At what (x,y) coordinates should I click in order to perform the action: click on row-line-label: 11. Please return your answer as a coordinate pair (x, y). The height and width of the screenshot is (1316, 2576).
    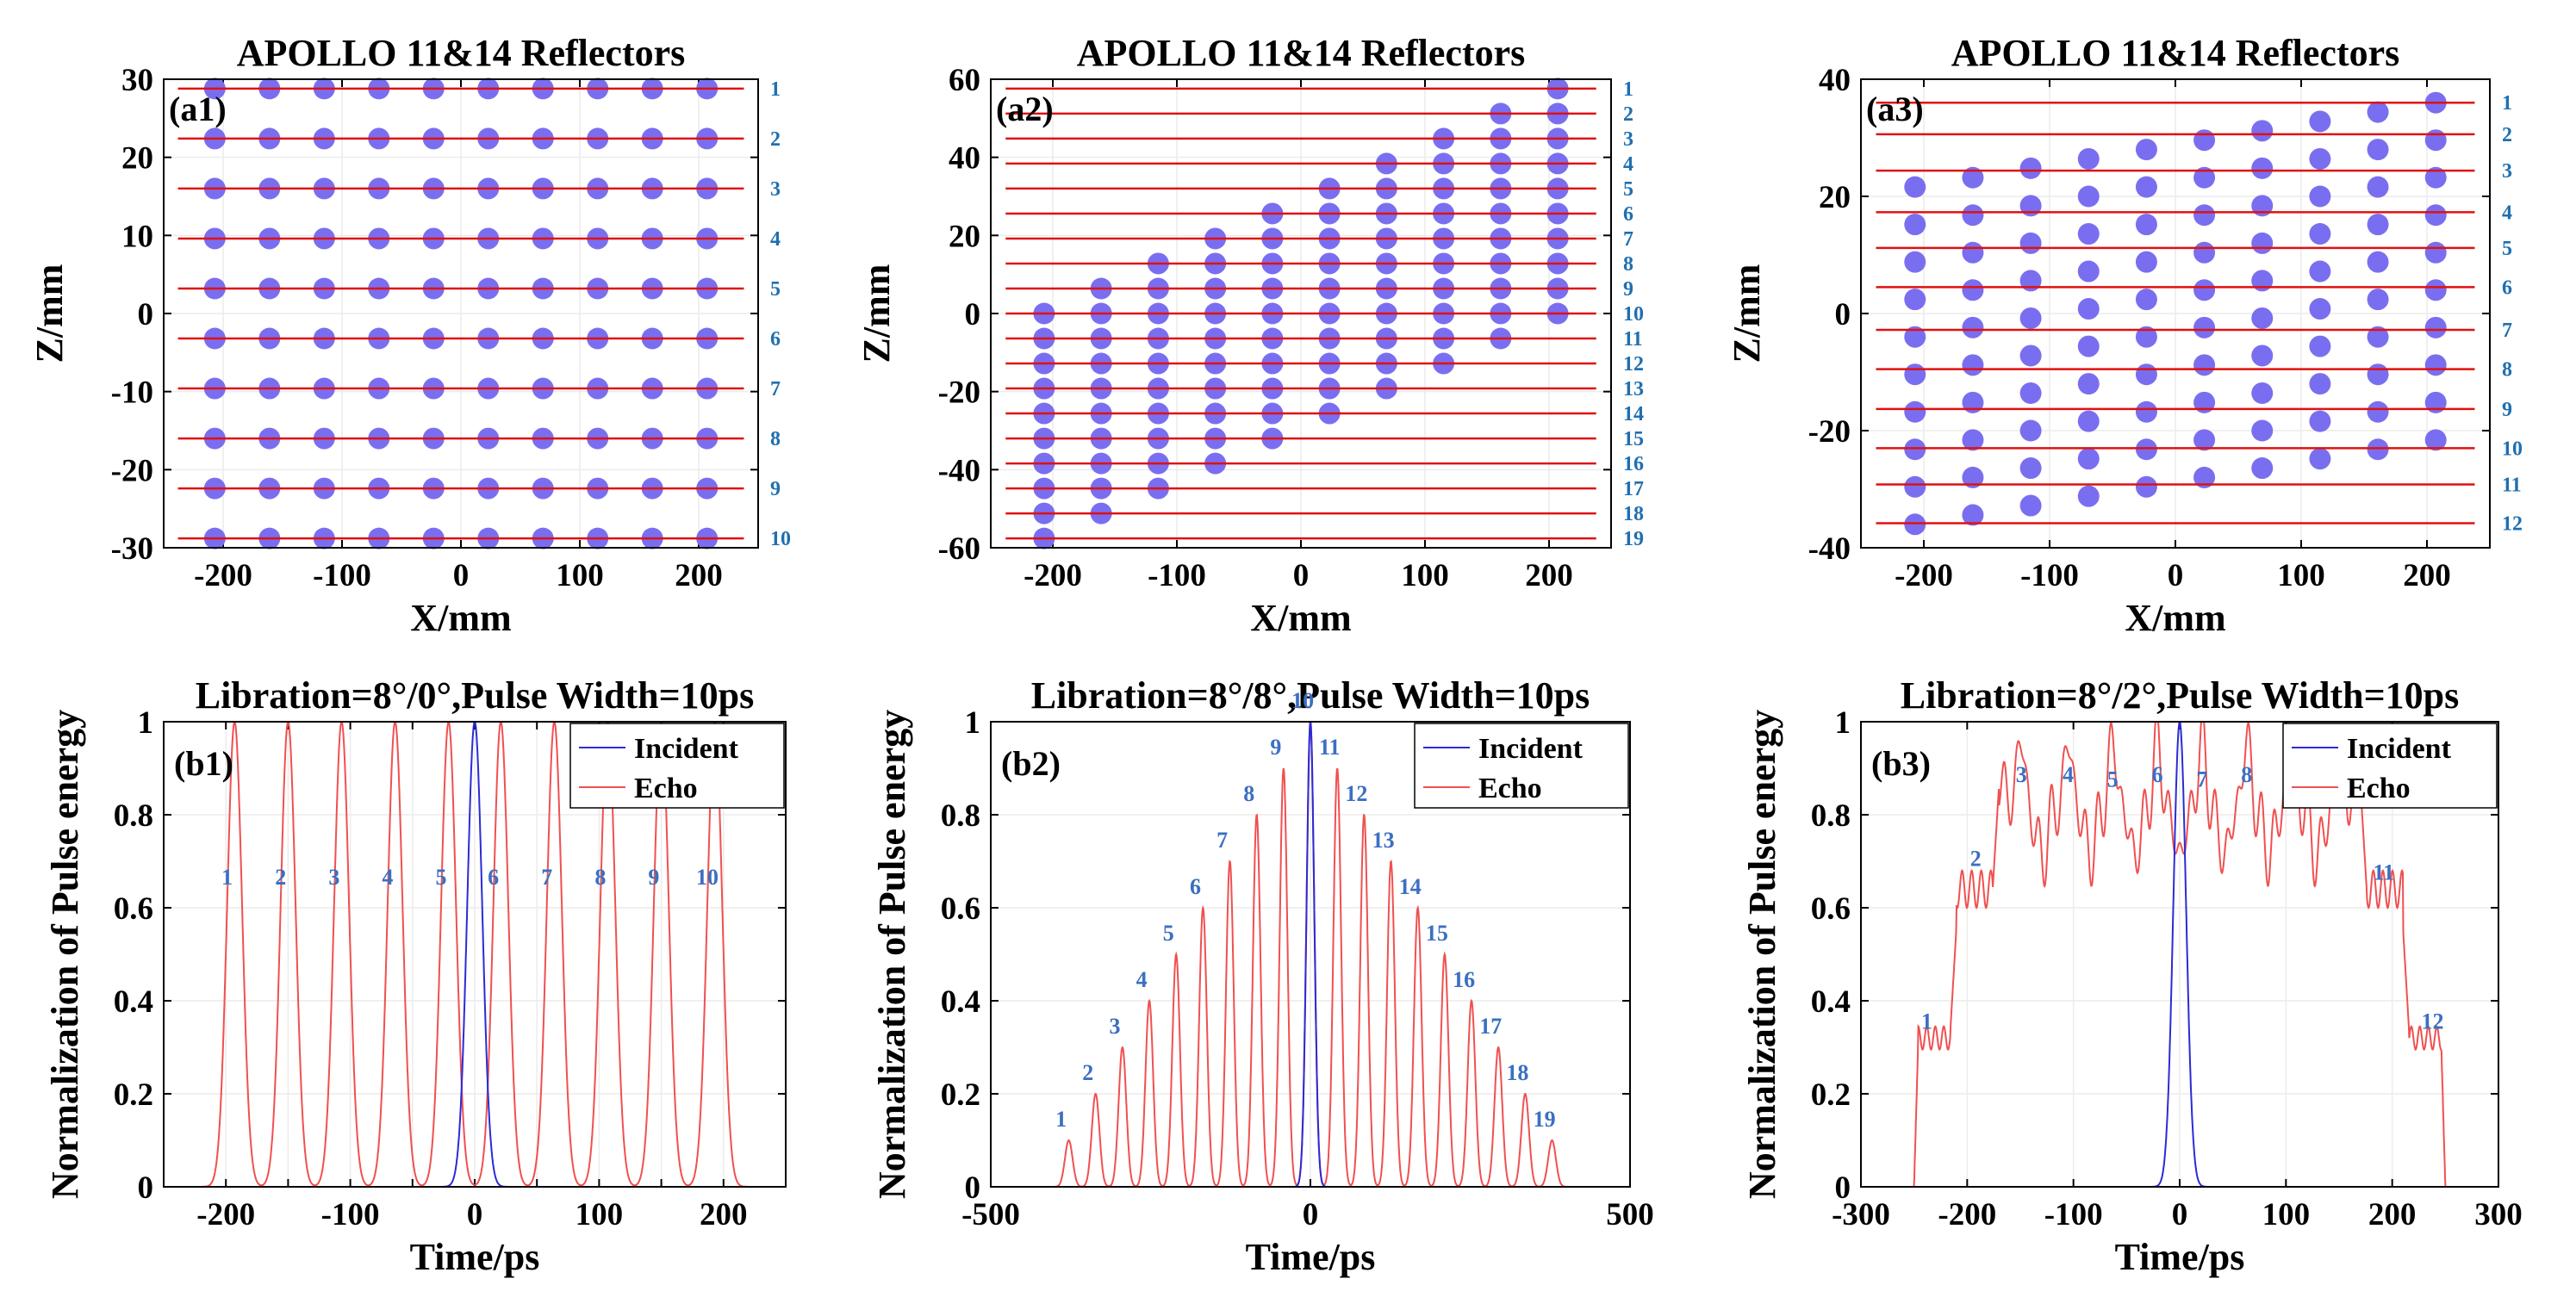
    Looking at the image, I should click on (2512, 486).